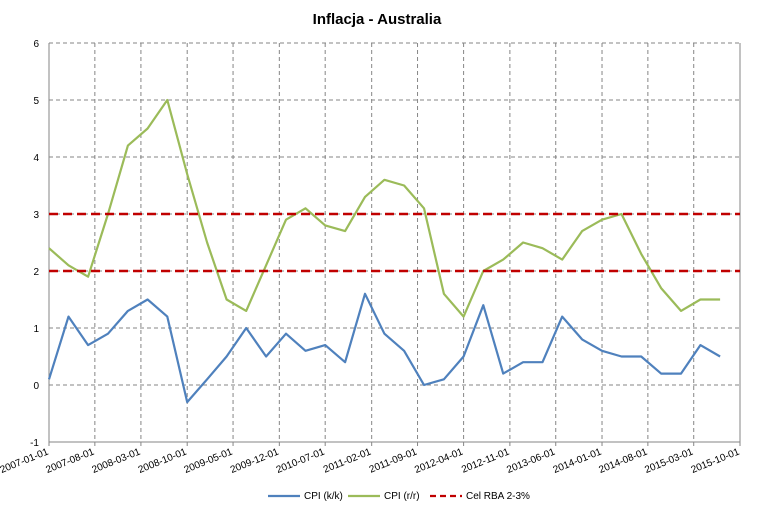 The image size is (779, 512). Describe the element at coordinates (531, 461) in the screenshot. I see `x-tick-label: 2013-06-01` at that location.